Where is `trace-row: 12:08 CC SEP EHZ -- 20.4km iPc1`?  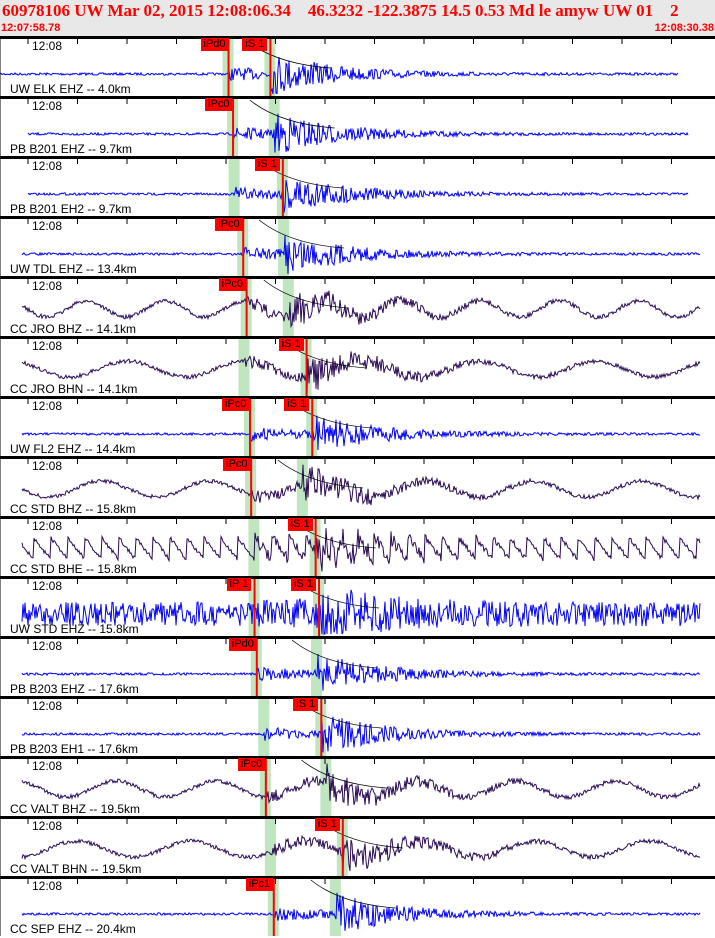 trace-row: 12:08 CC SEP EHZ -- 20.4km iPc1 is located at coordinates (357, 906).